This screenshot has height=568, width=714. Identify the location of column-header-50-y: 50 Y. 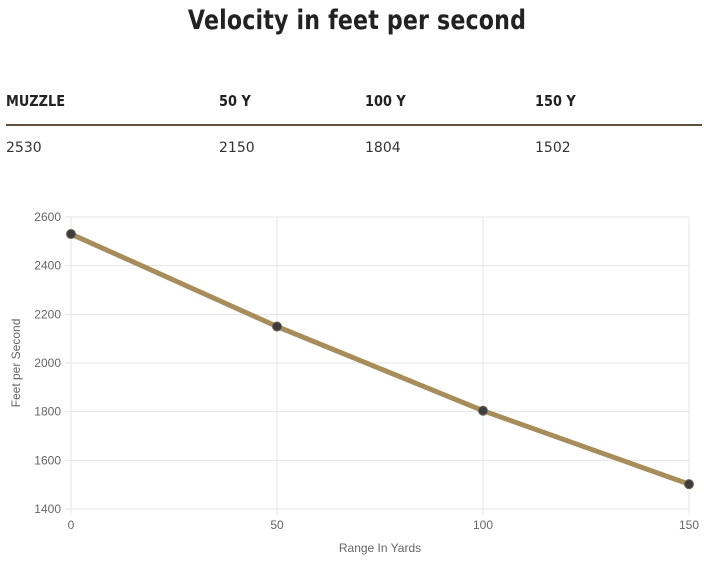
(235, 101).